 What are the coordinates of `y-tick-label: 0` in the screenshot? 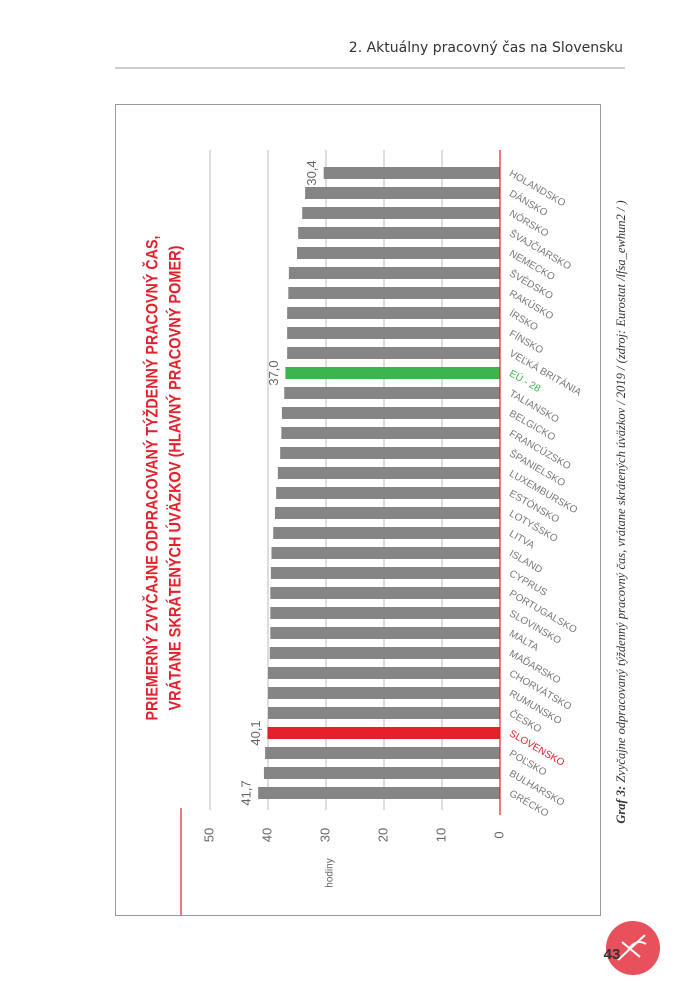 It's located at (498, 834).